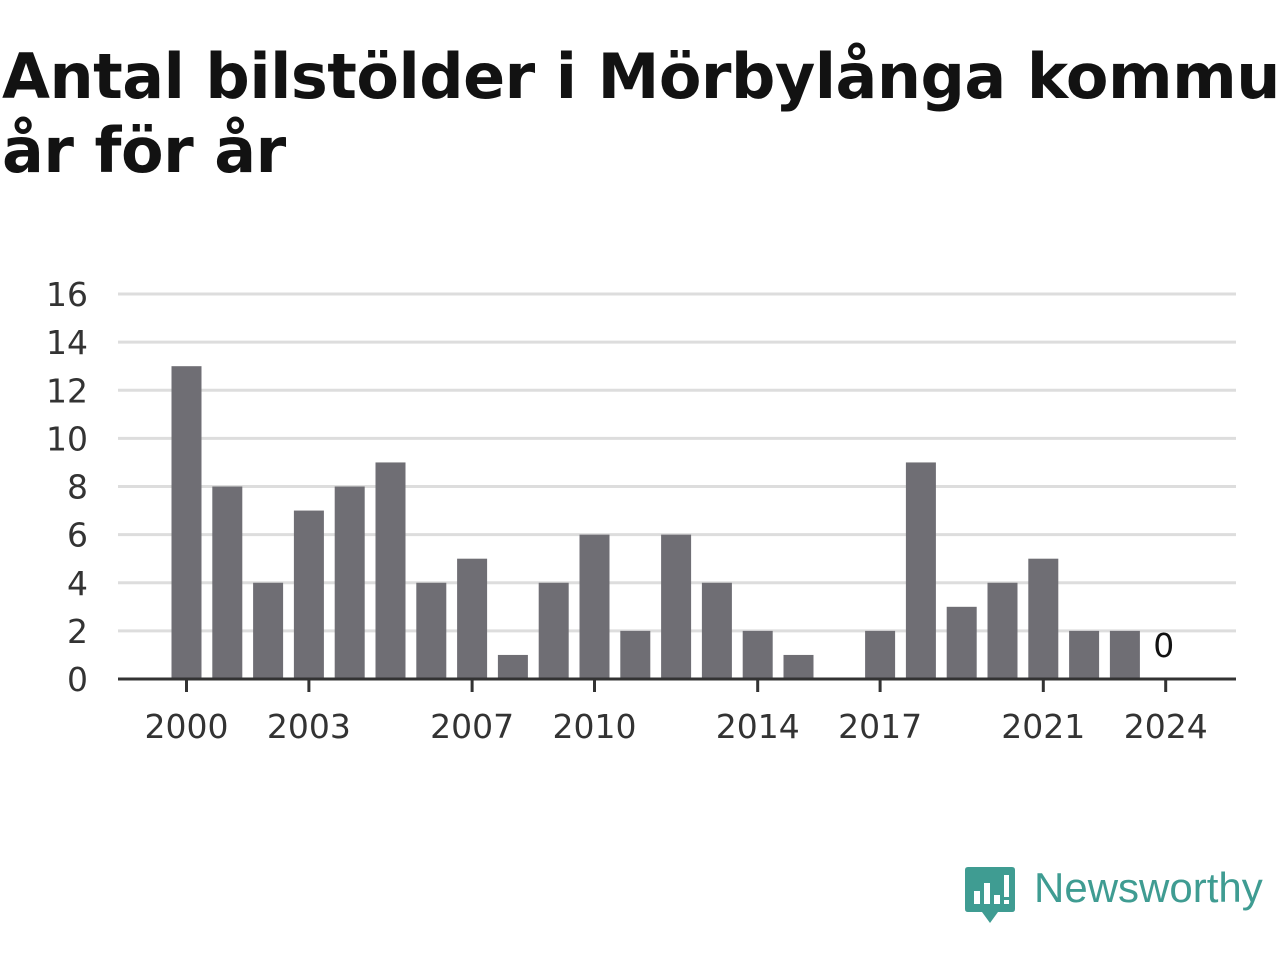 The image size is (1280, 960). Describe the element at coordinates (1124, 654) in the screenshot. I see `bar-2023` at that location.